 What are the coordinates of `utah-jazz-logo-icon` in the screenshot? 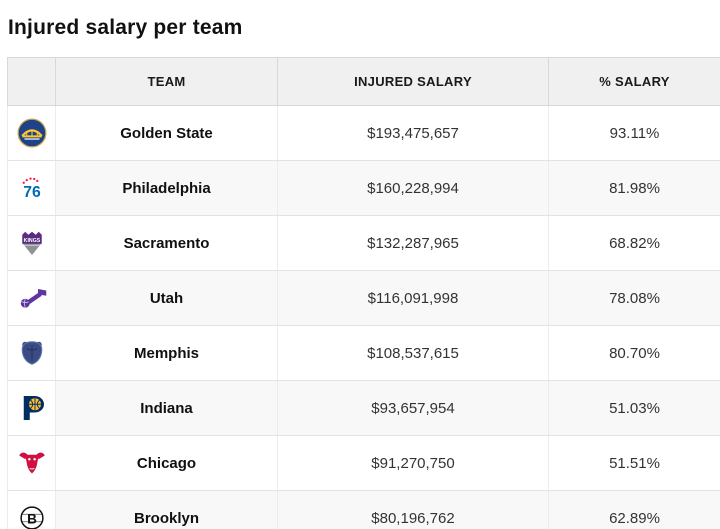 It's located at (31, 298).